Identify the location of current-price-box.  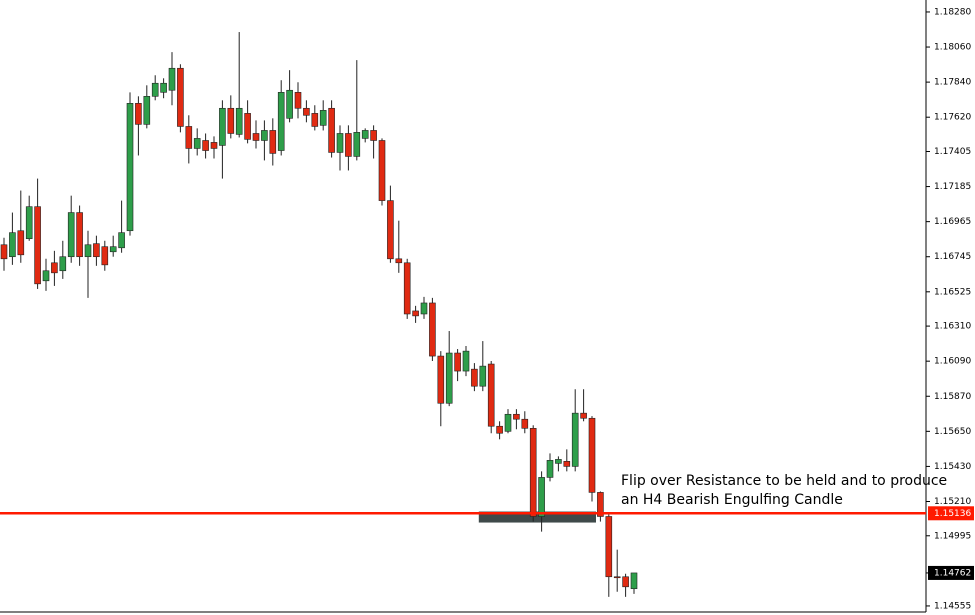
(951, 572).